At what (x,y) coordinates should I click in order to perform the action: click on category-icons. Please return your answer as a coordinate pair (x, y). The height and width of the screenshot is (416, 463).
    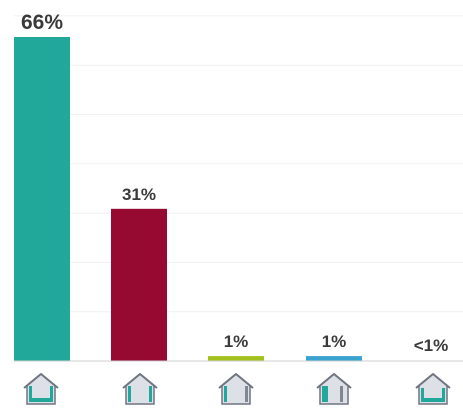
    Looking at the image, I should click on (237, 389).